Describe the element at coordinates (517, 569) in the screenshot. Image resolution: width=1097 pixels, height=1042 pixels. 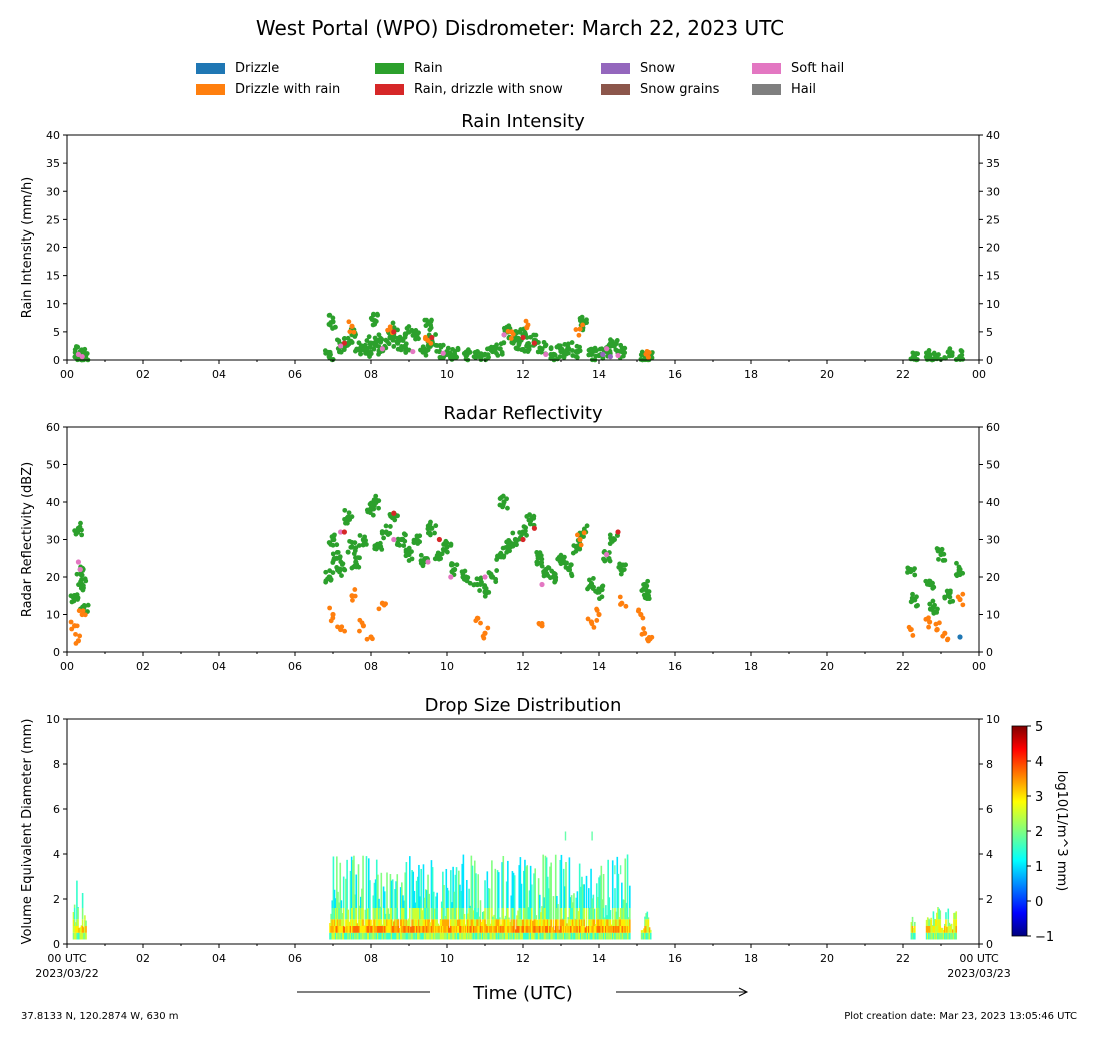
I see `scatter-points` at that location.